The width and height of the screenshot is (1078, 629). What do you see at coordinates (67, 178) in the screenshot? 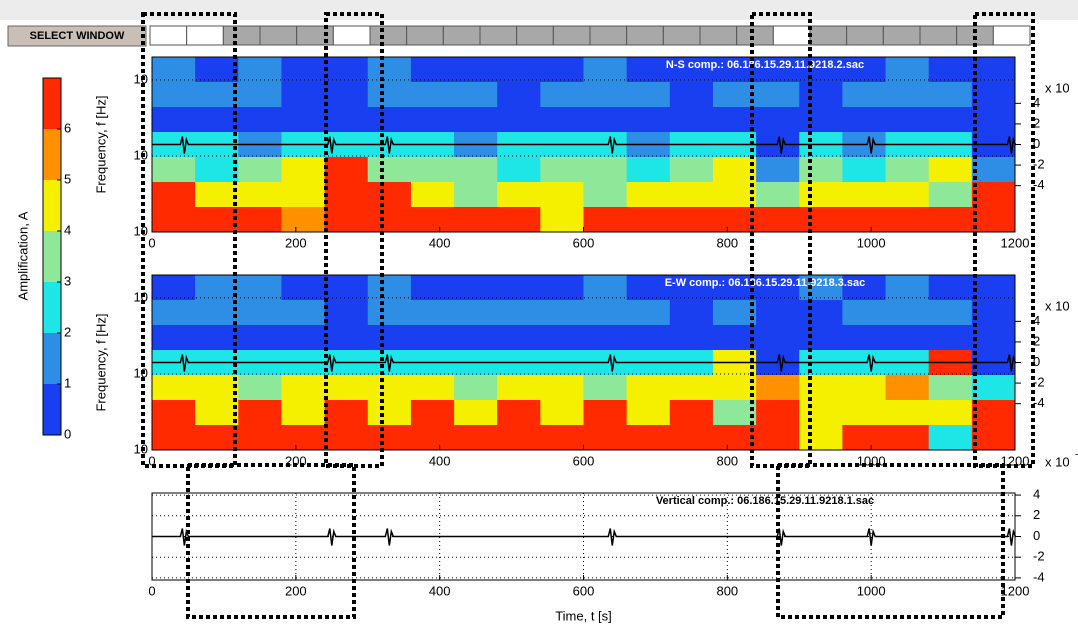
I see `colorbar-tick-label: 5` at bounding box center [67, 178].